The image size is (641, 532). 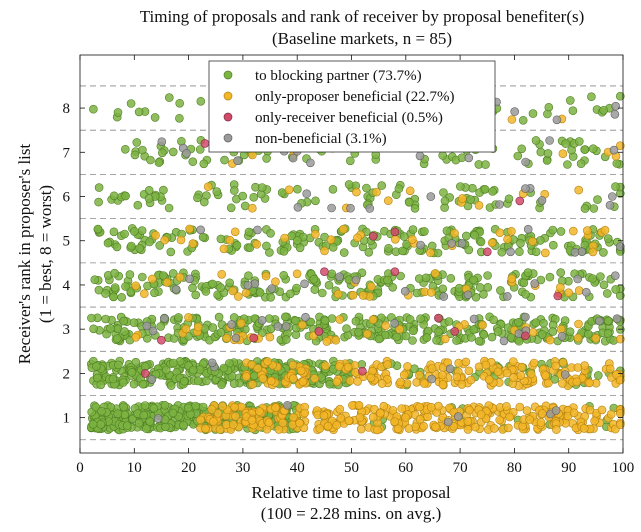 What do you see at coordinates (67, 198) in the screenshot?
I see `y-tick-label: 6` at bounding box center [67, 198].